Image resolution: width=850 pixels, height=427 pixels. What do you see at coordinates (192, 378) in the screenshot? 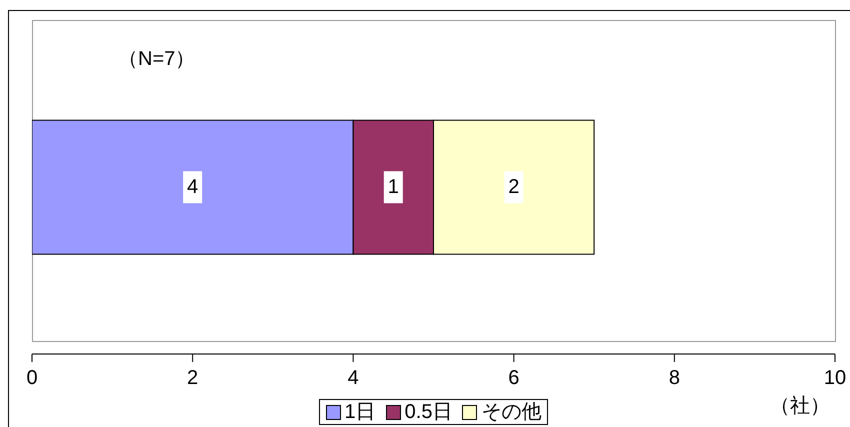
I see `x-tick-label: 2` at bounding box center [192, 378].